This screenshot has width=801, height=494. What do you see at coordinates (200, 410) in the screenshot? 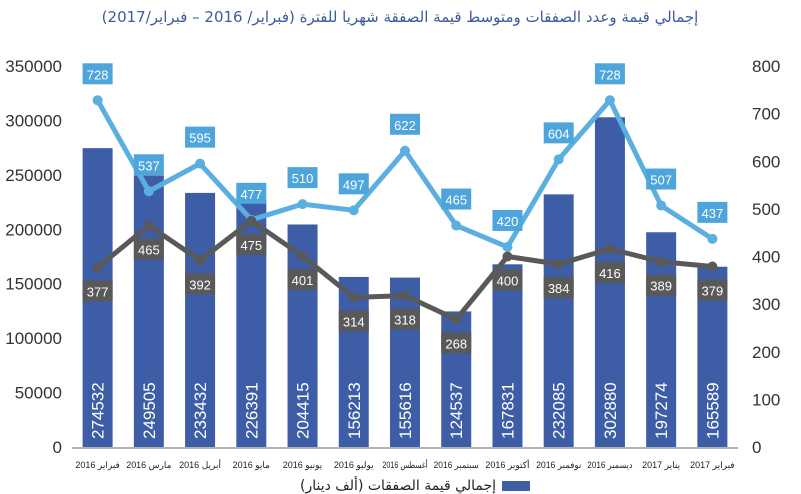
I see `bar-value-label: 233432` at bounding box center [200, 410].